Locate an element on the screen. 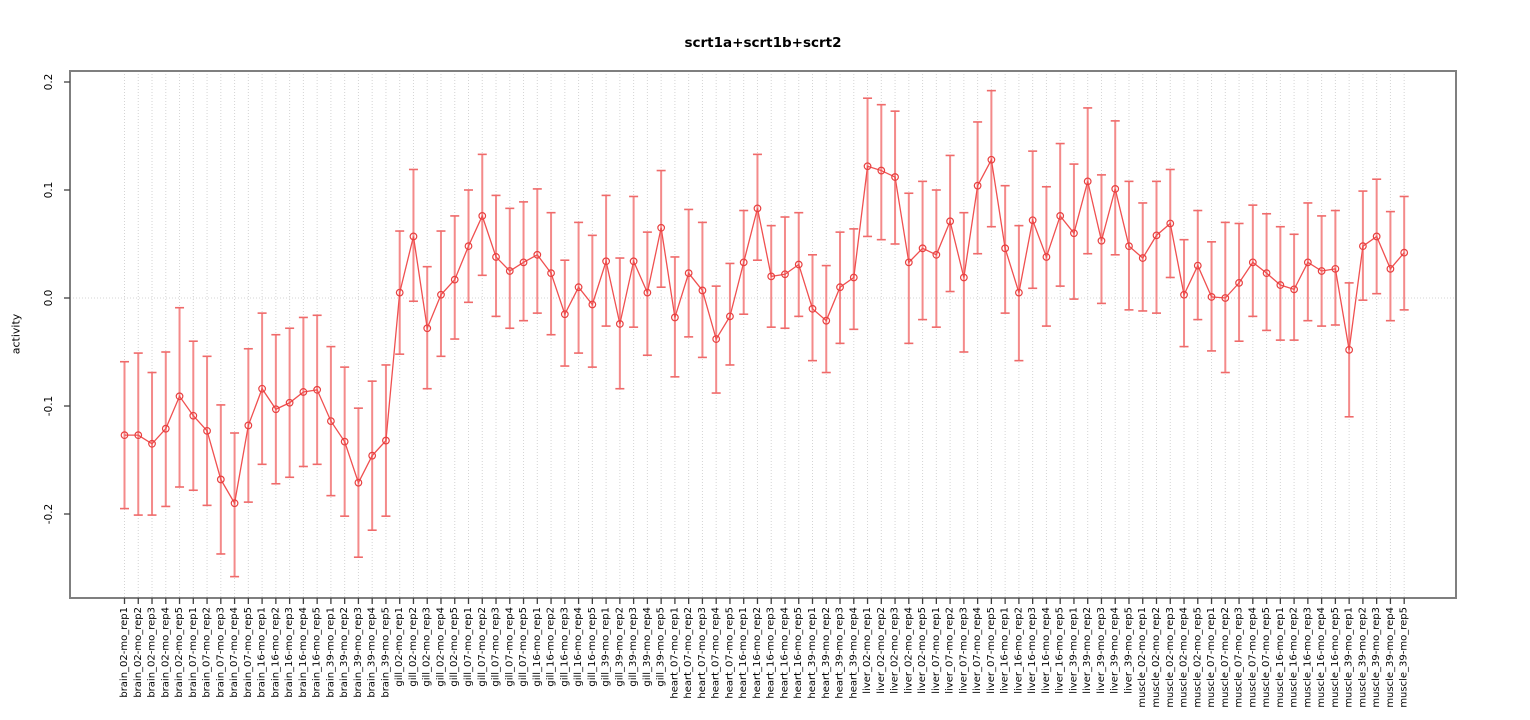 This screenshot has height=720, width=1530. x-tick-label: brain_07-mo_rep5 is located at coordinates (248, 652).